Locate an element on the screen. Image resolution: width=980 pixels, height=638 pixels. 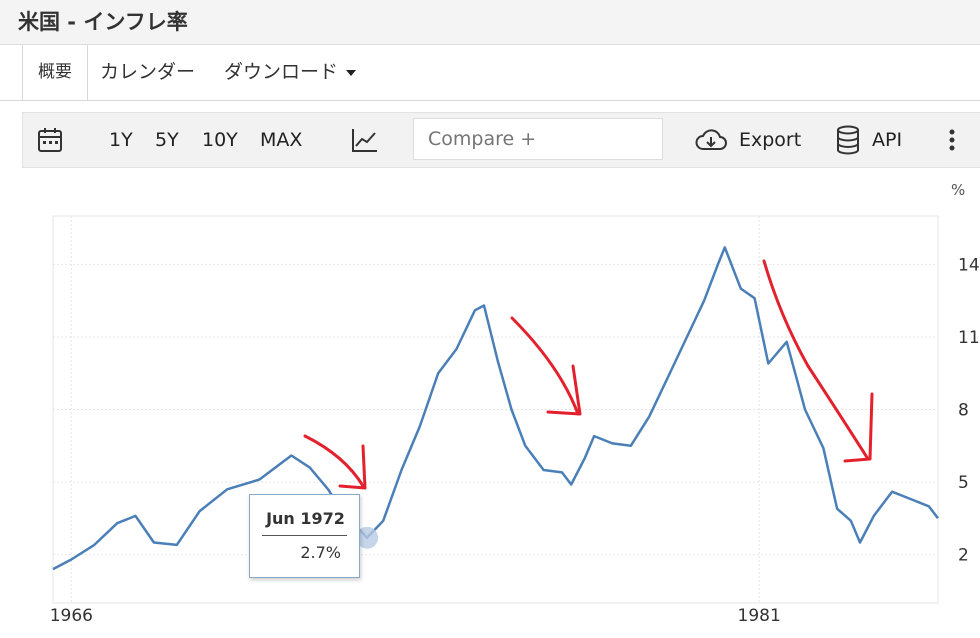
tab-download: ダウンロード is located at coordinates (290, 72).